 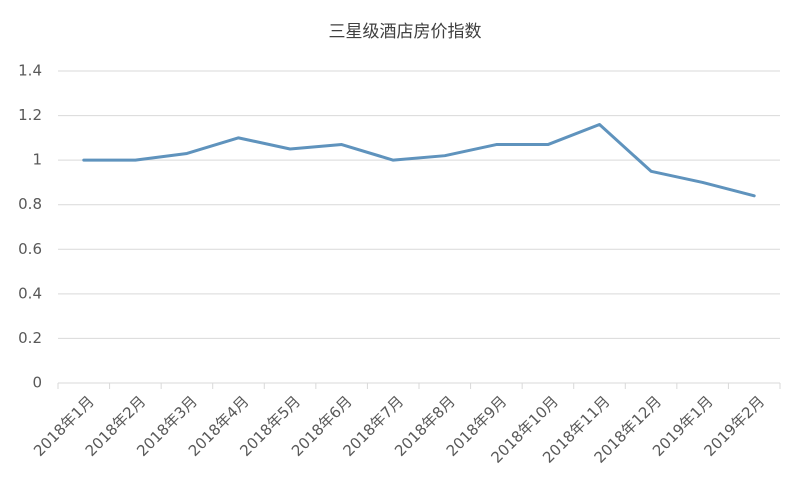 What do you see at coordinates (30, 115) in the screenshot?
I see `y-tick-label: 1.2` at bounding box center [30, 115].